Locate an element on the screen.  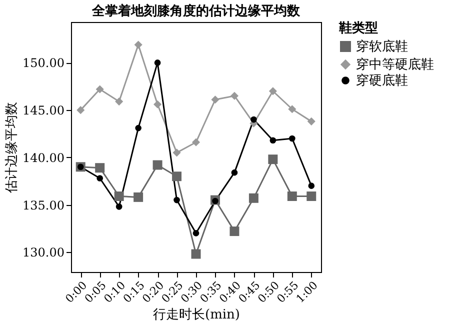
legend-label: 穿软底鞋 is located at coordinates (382, 47).